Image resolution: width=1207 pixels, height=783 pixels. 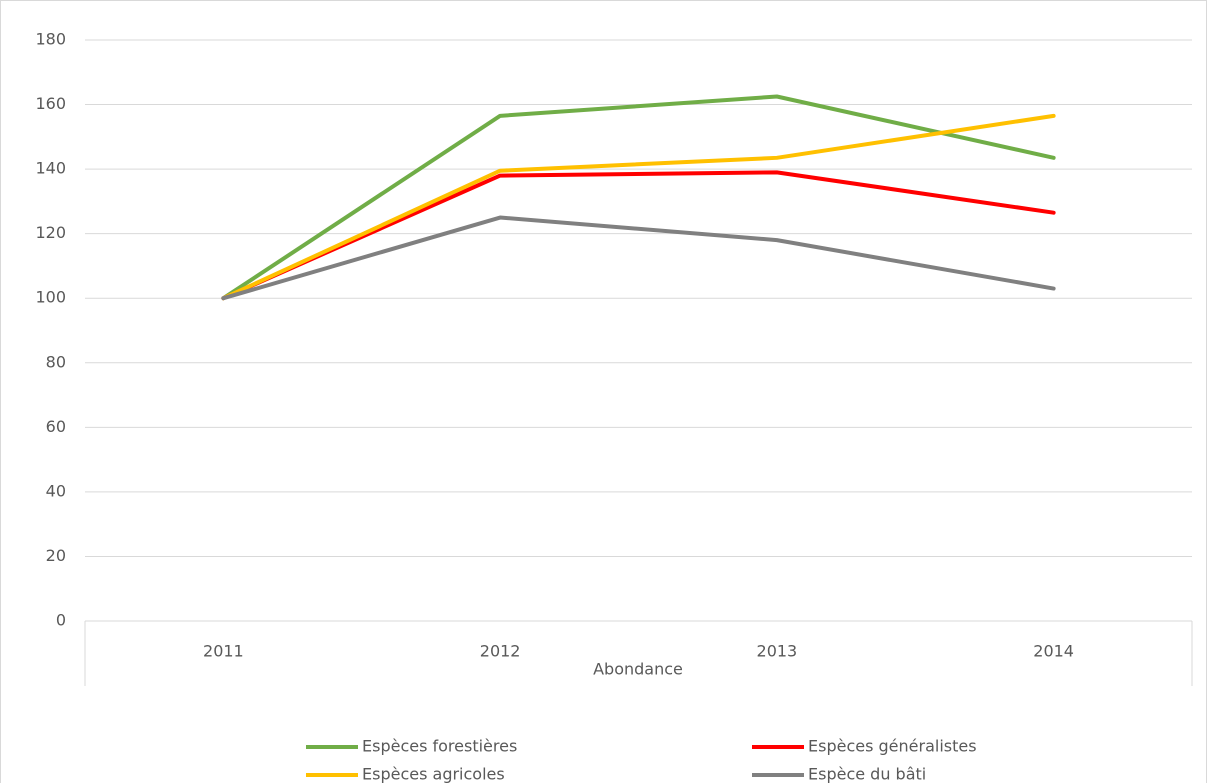 I want to click on x-axis-title: Abondance, so click(x=638, y=669).